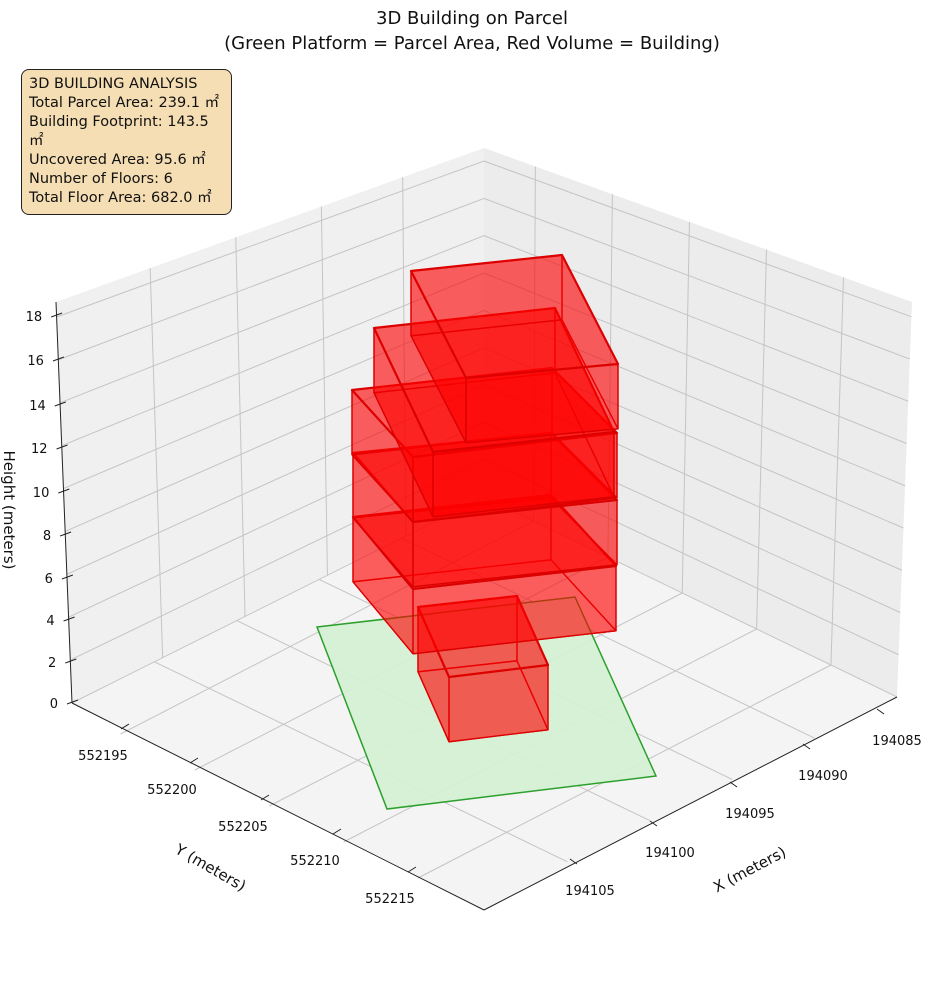 Image resolution: width=944 pixels, height=992 pixels. What do you see at coordinates (39, 449) in the screenshot?
I see `z-tick-label: 12` at bounding box center [39, 449].